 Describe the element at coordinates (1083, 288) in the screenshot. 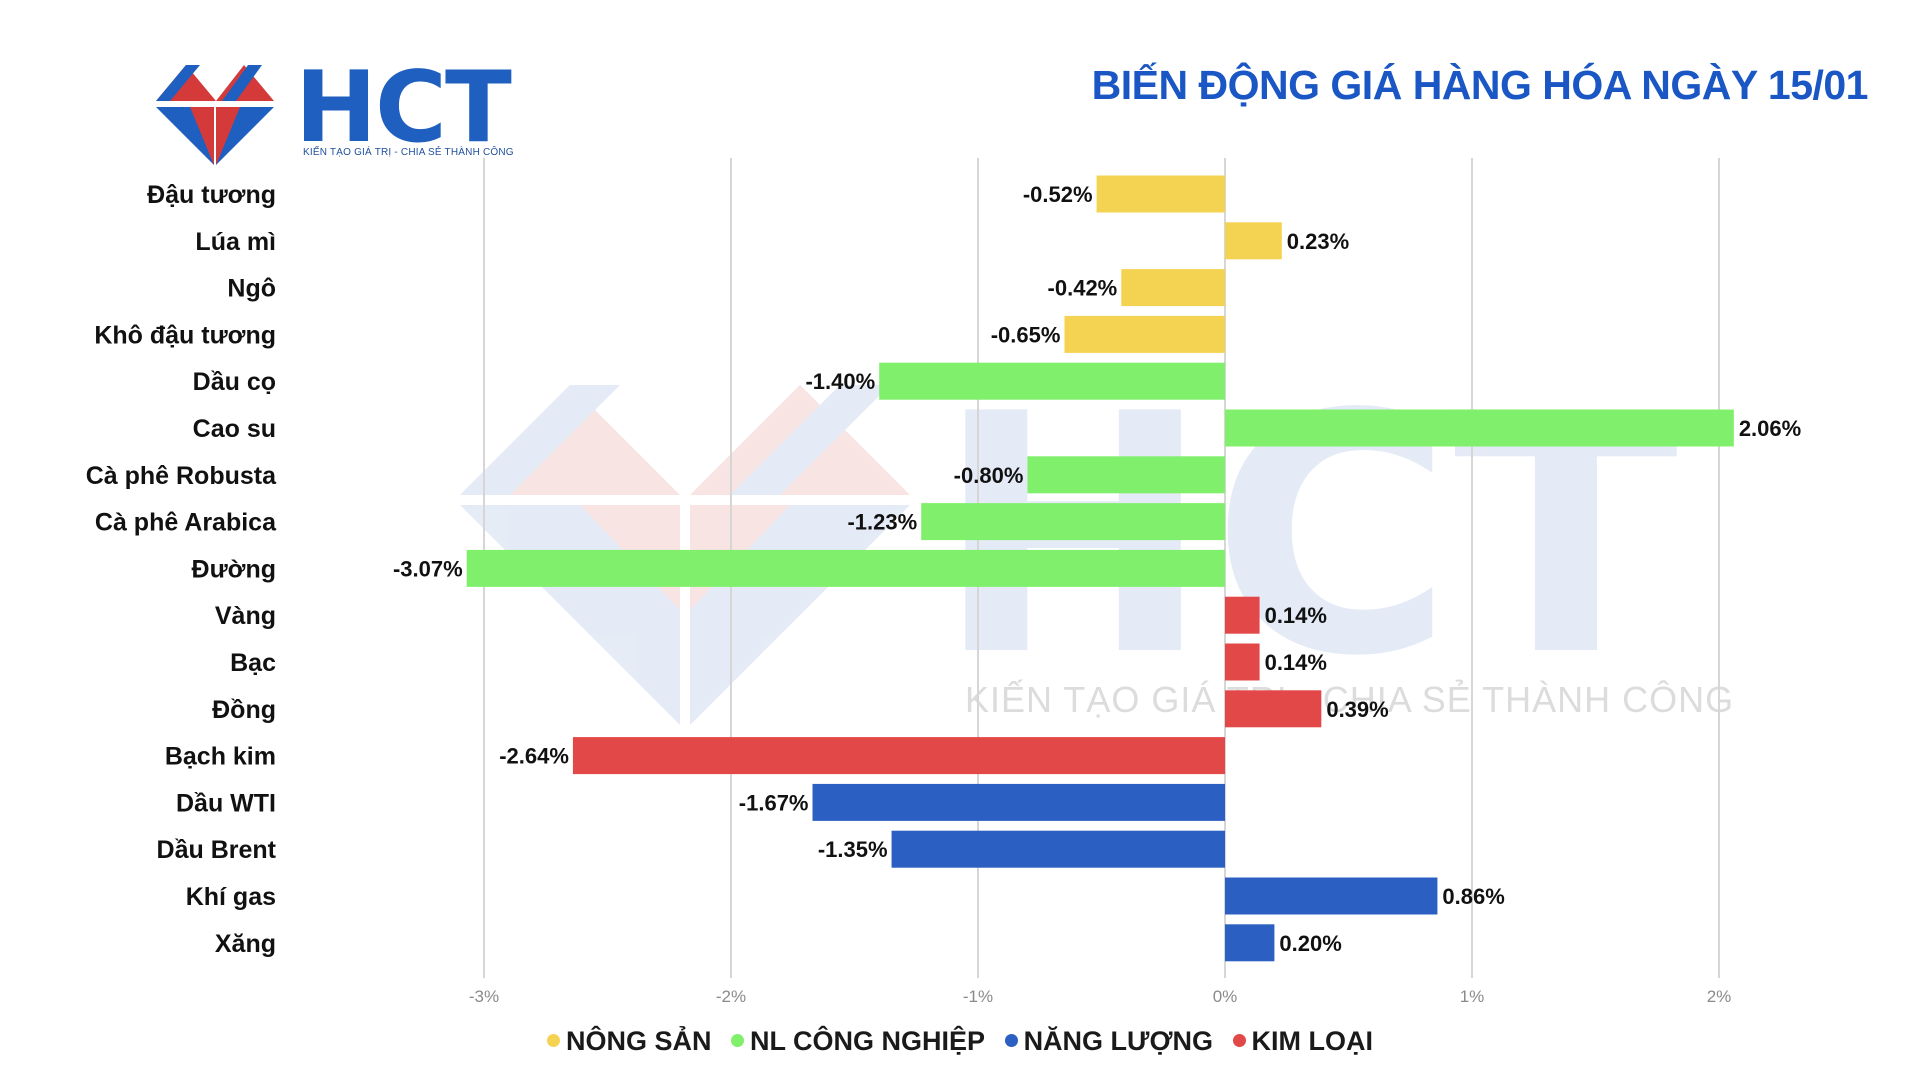

I see `value-label: -0.42%` at that location.